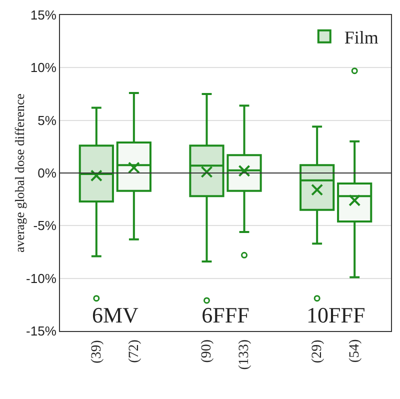 The height and width of the screenshot is (399, 400). Describe the element at coordinates (96, 352) in the screenshot. I see `text: (39)` at that location.